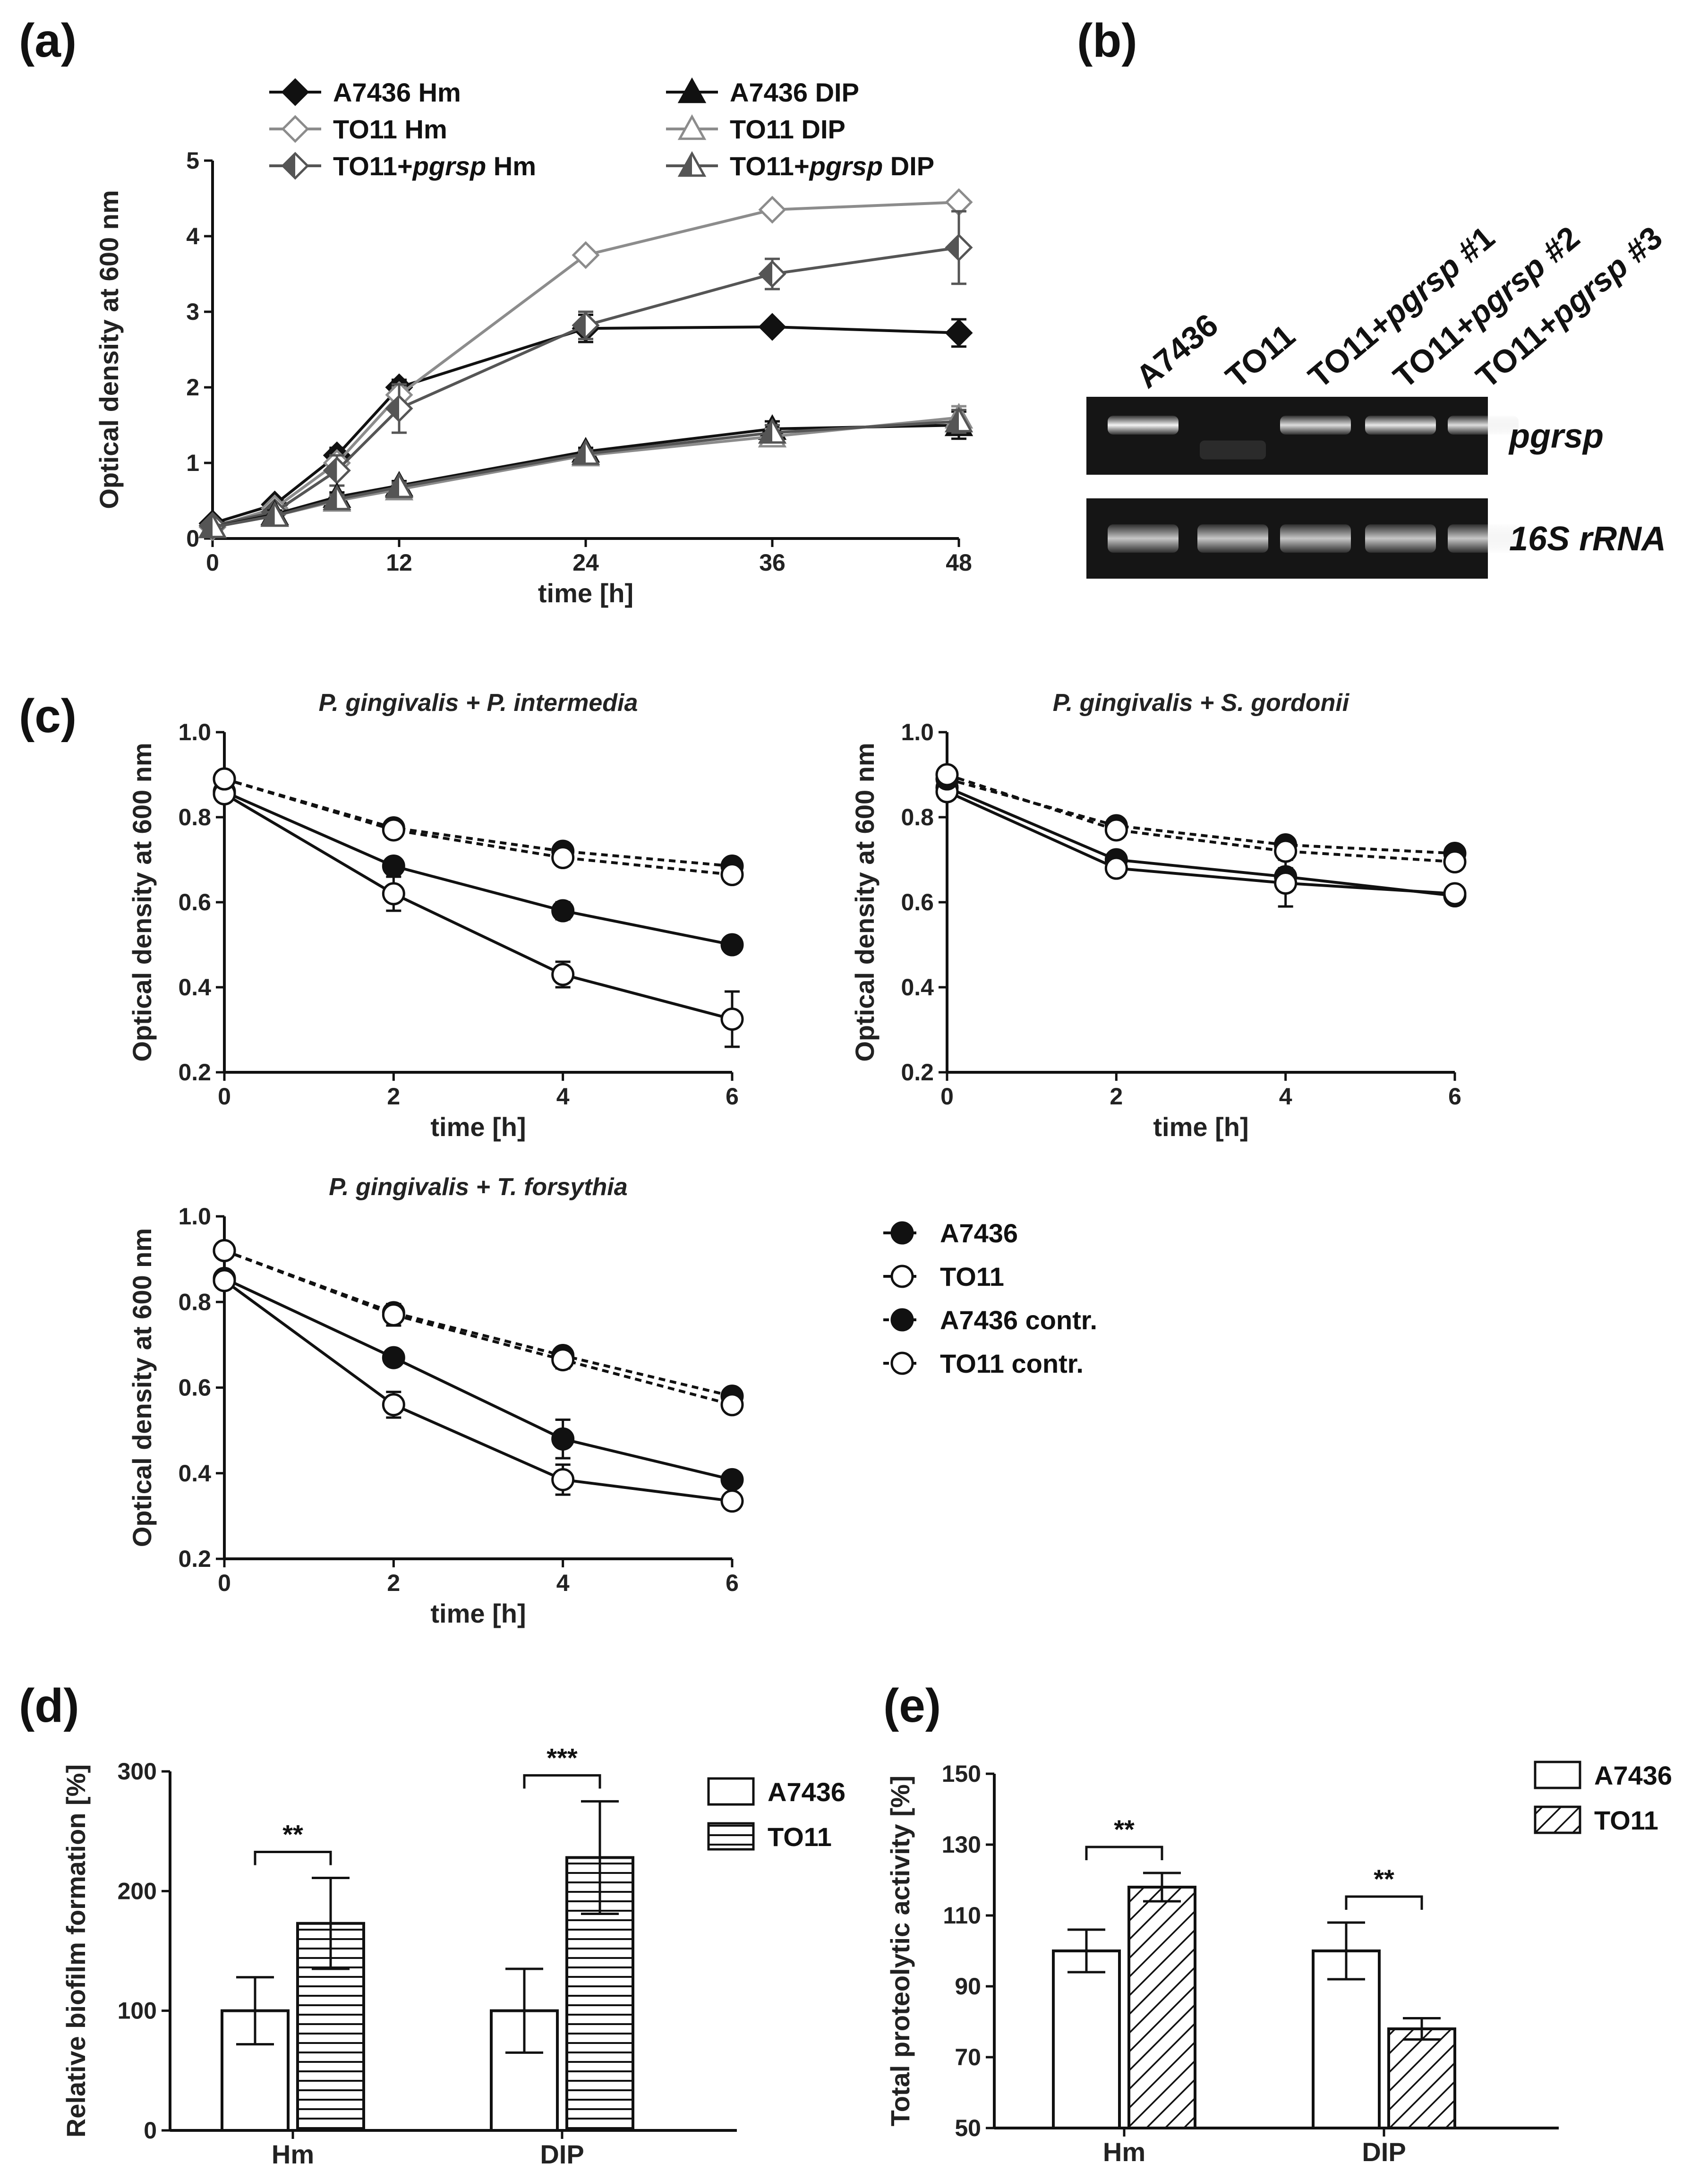 This screenshot has width=1708, height=2180. Describe the element at coordinates (194, 1388) in the screenshot. I see `y-tick-label: 0.6` at that location.